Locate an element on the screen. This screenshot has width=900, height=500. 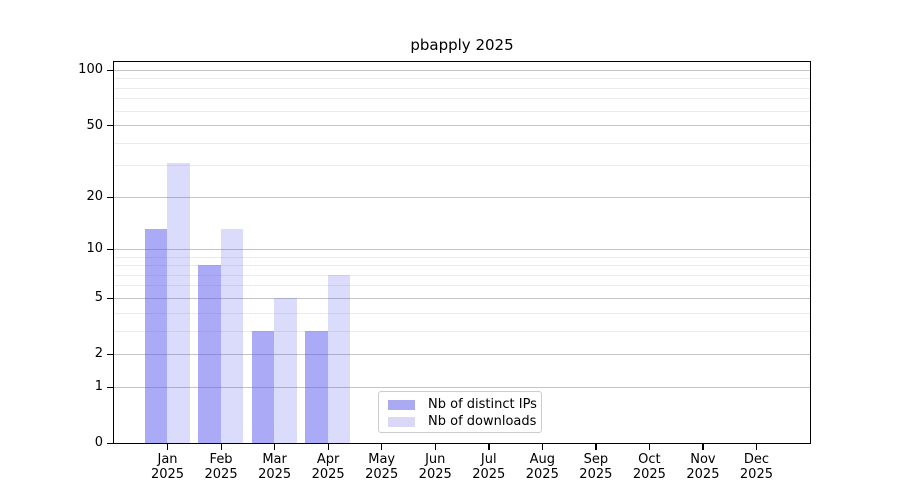
x-tick-jun is located at coordinates (435, 447).